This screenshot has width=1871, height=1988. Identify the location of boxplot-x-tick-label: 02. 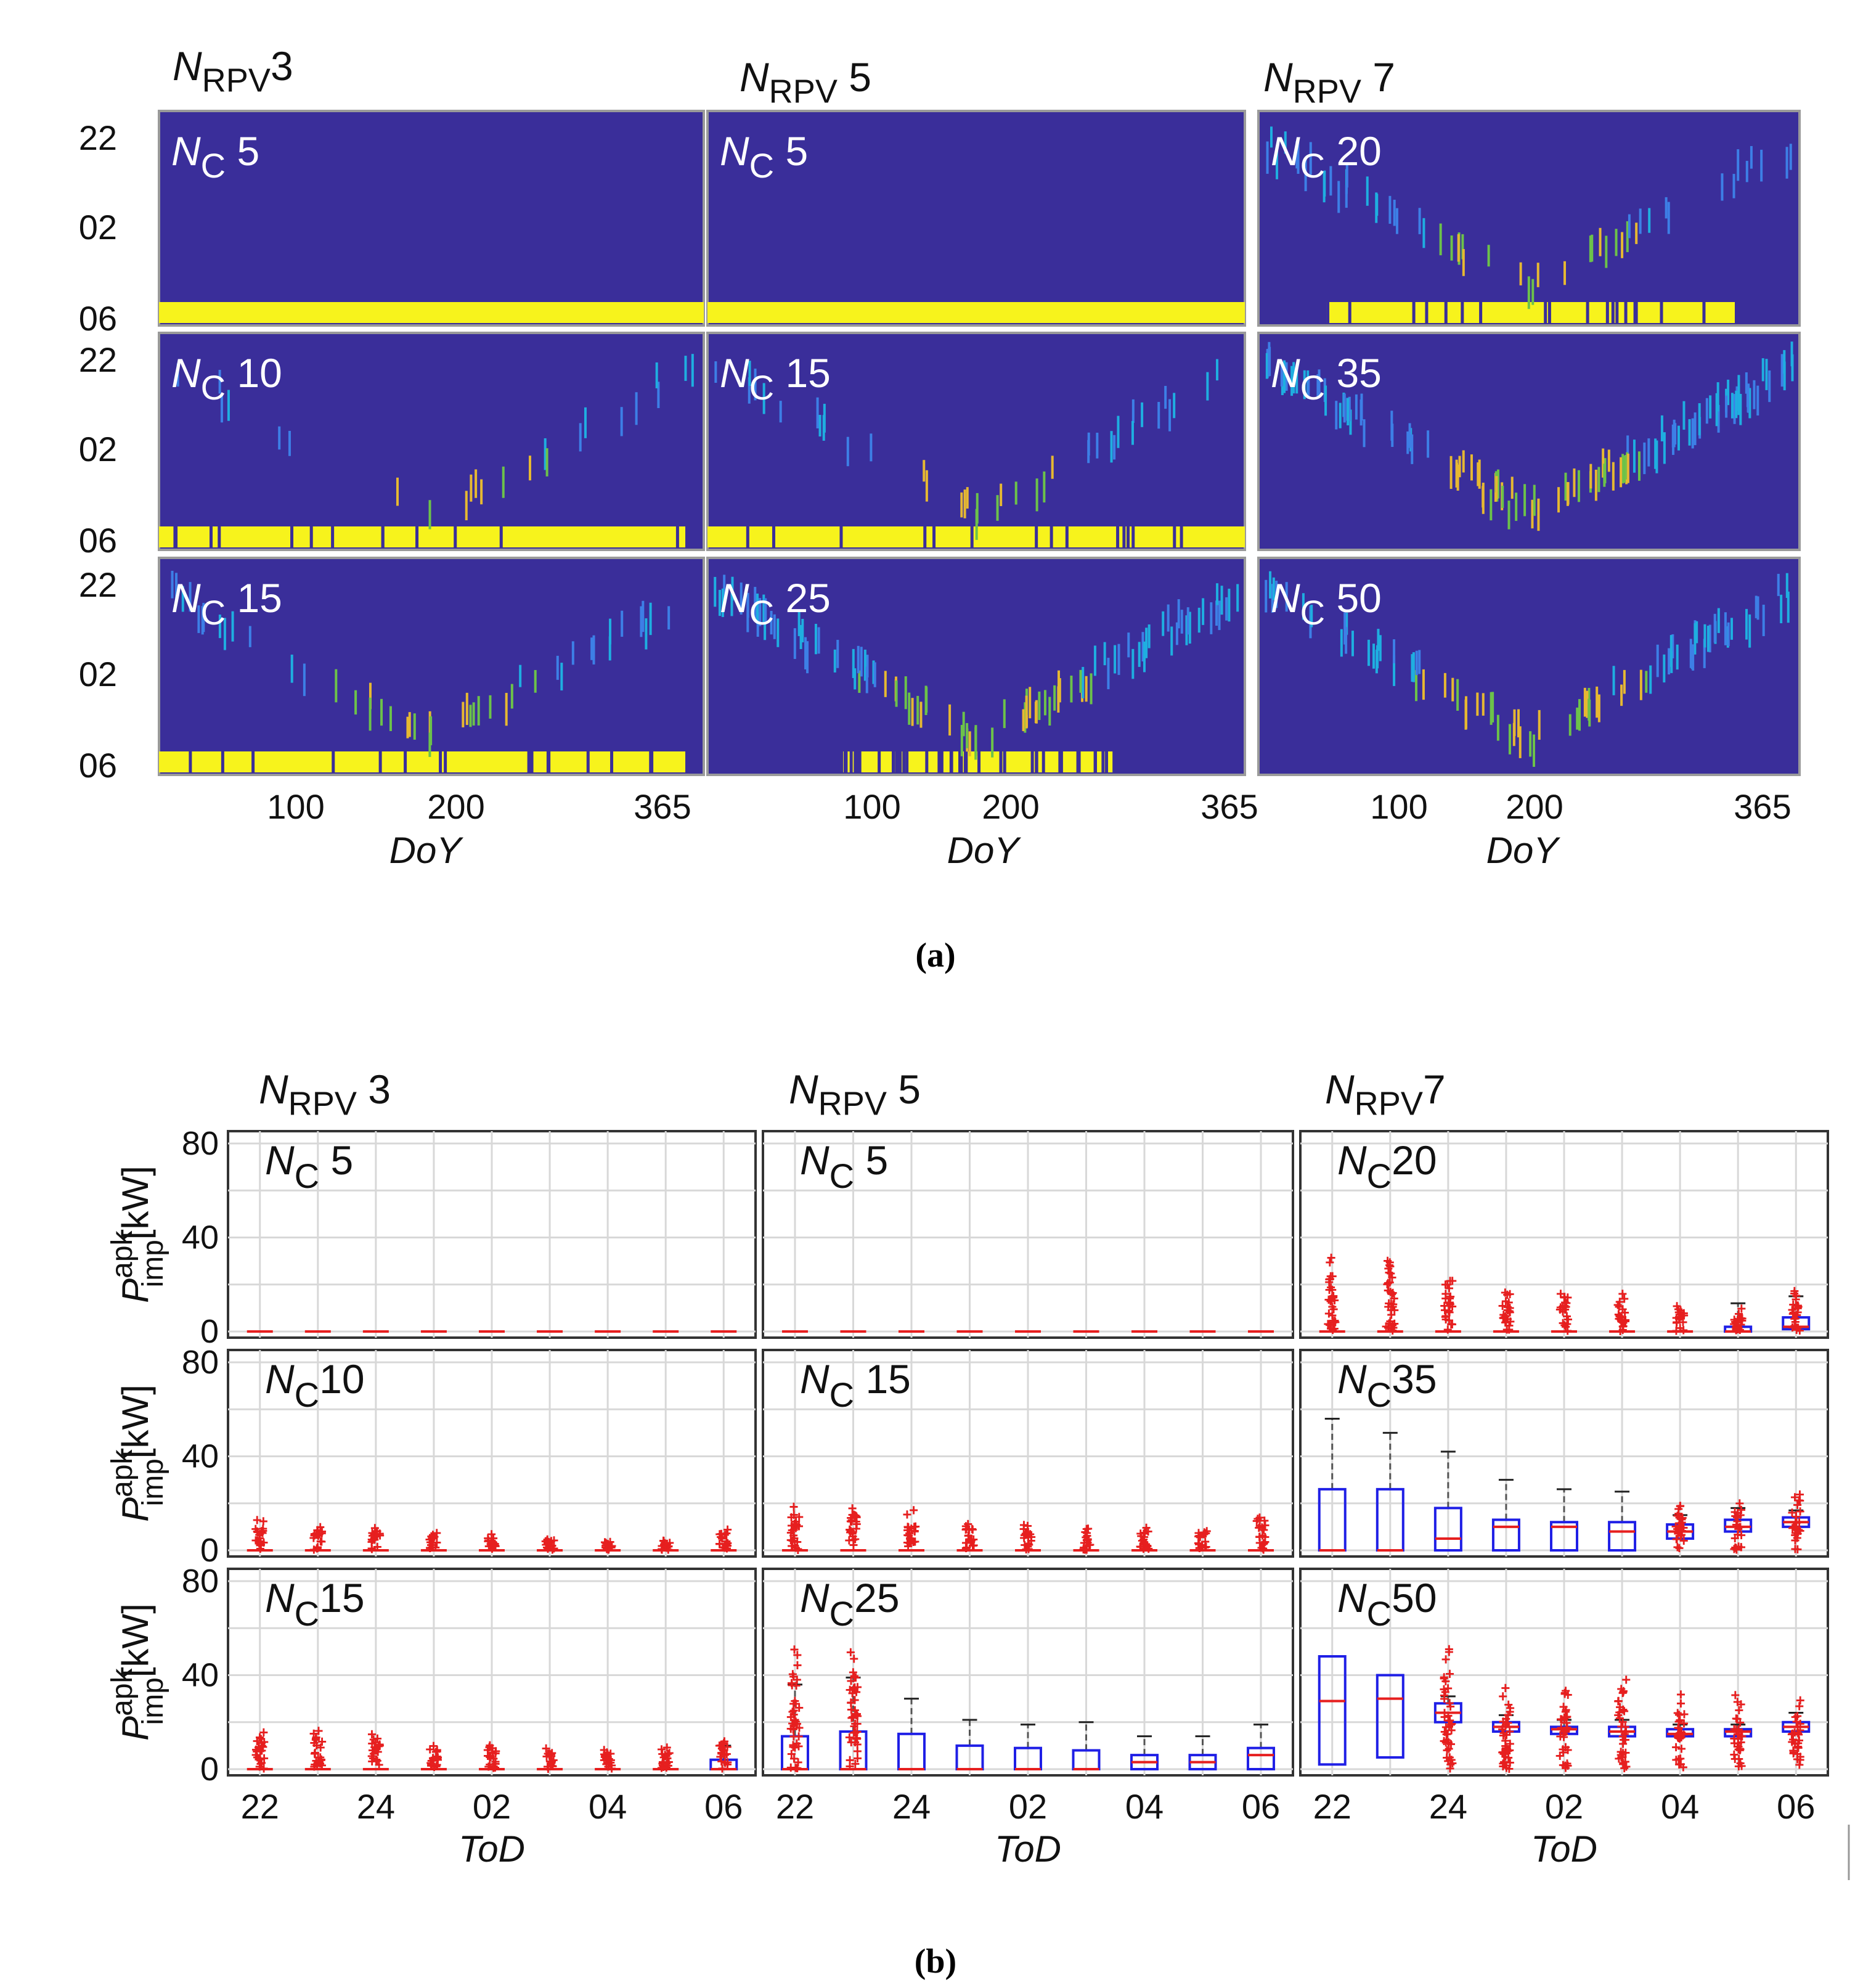
(1028, 1807).